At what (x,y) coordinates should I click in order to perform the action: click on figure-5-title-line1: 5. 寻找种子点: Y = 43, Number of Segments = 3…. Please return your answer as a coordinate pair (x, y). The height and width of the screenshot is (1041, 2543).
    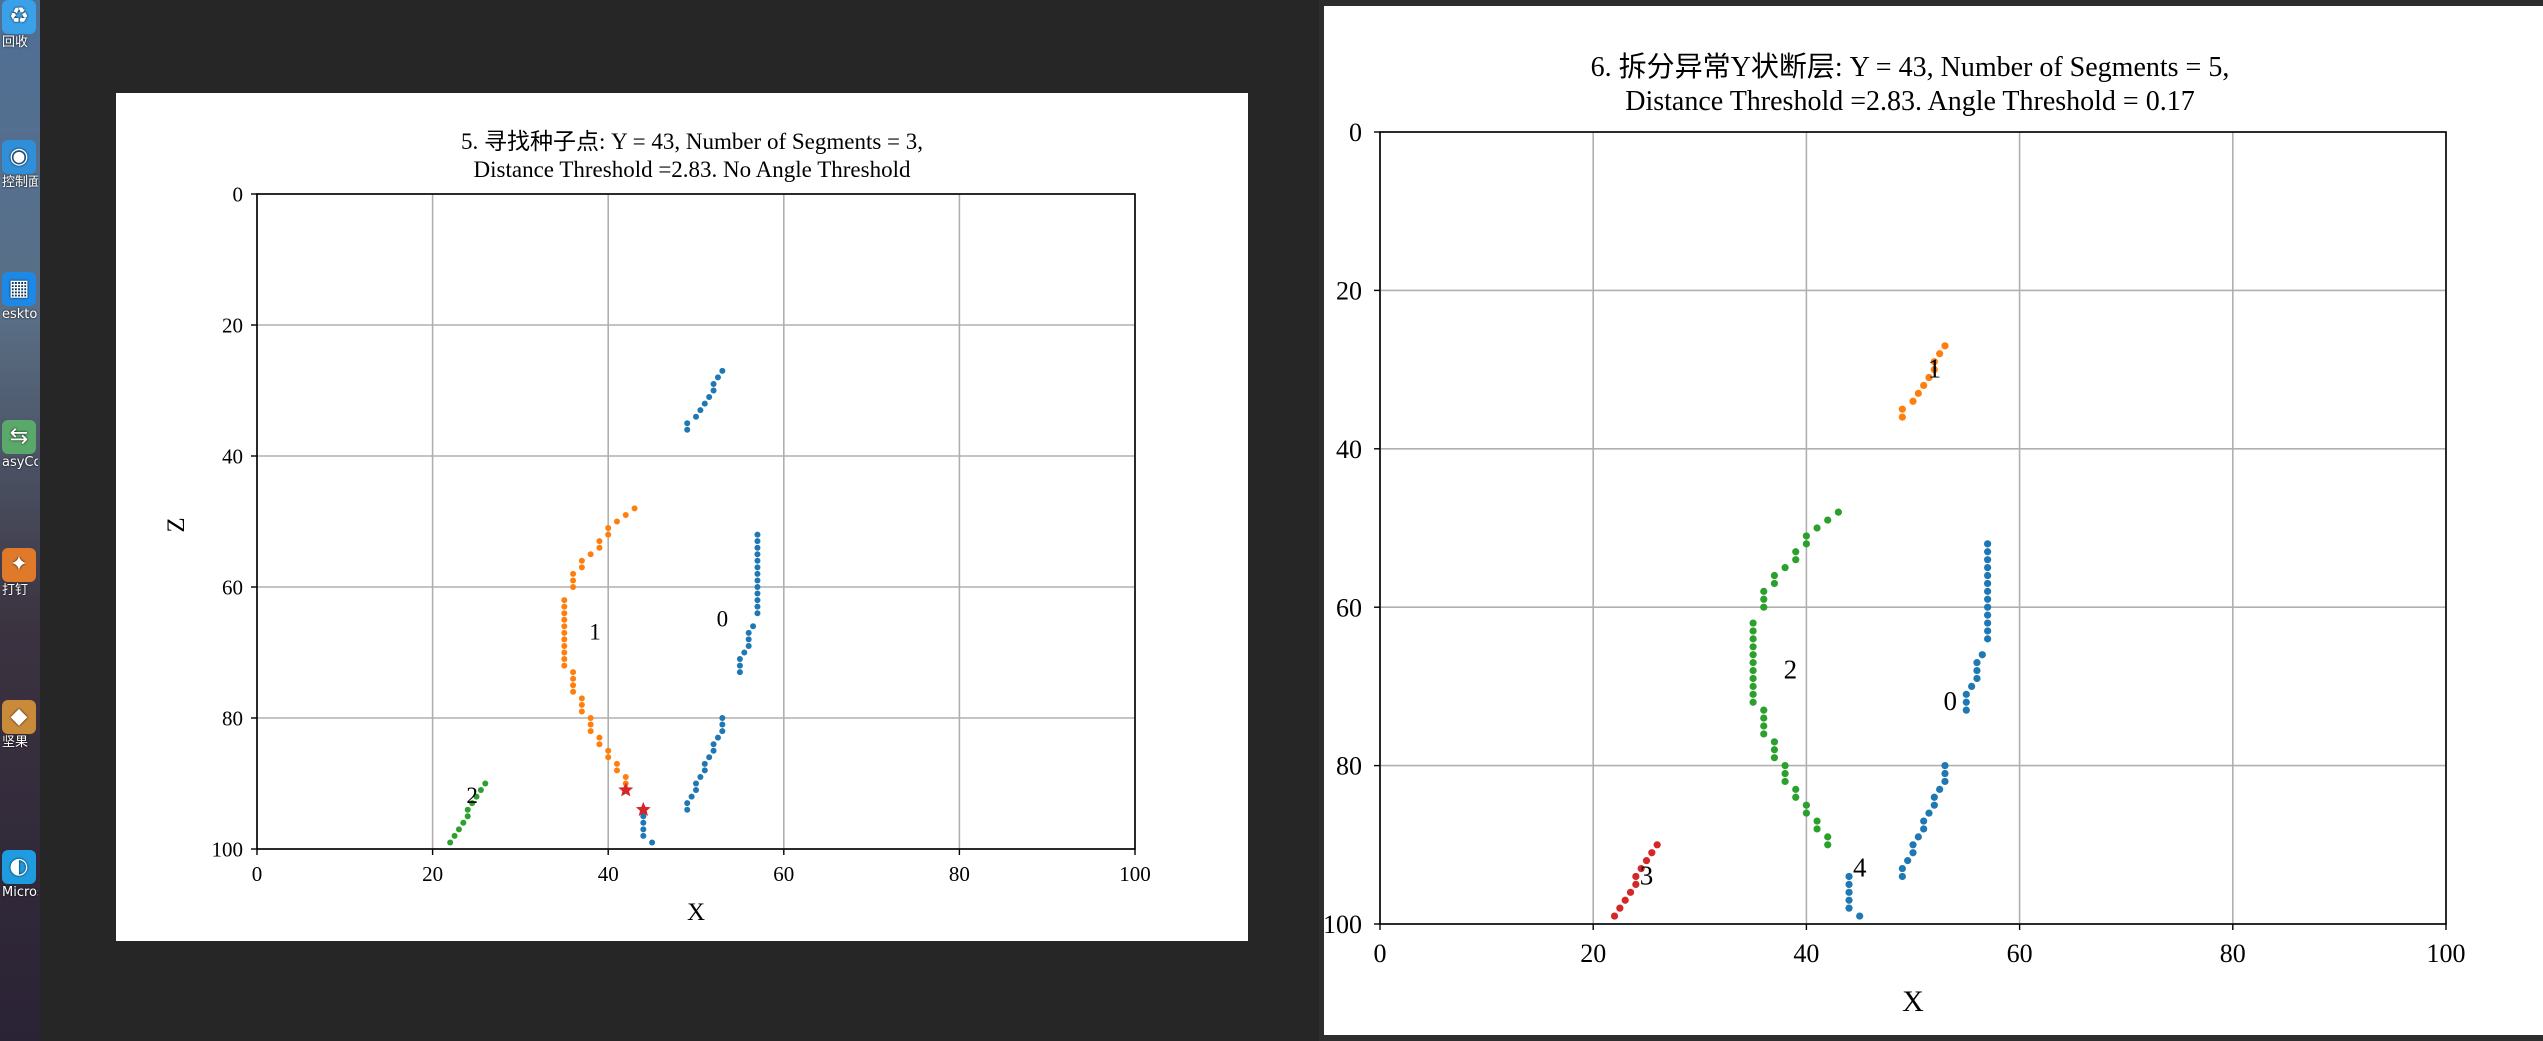
    Looking at the image, I should click on (692, 141).